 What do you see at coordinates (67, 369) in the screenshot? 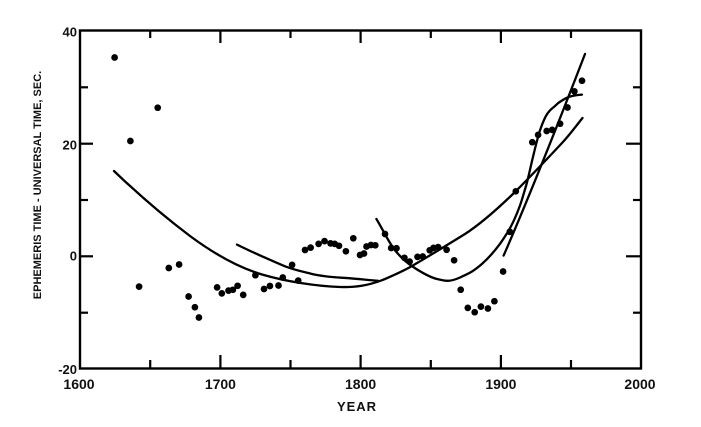
I see `svg-text: -20` at bounding box center [67, 369].